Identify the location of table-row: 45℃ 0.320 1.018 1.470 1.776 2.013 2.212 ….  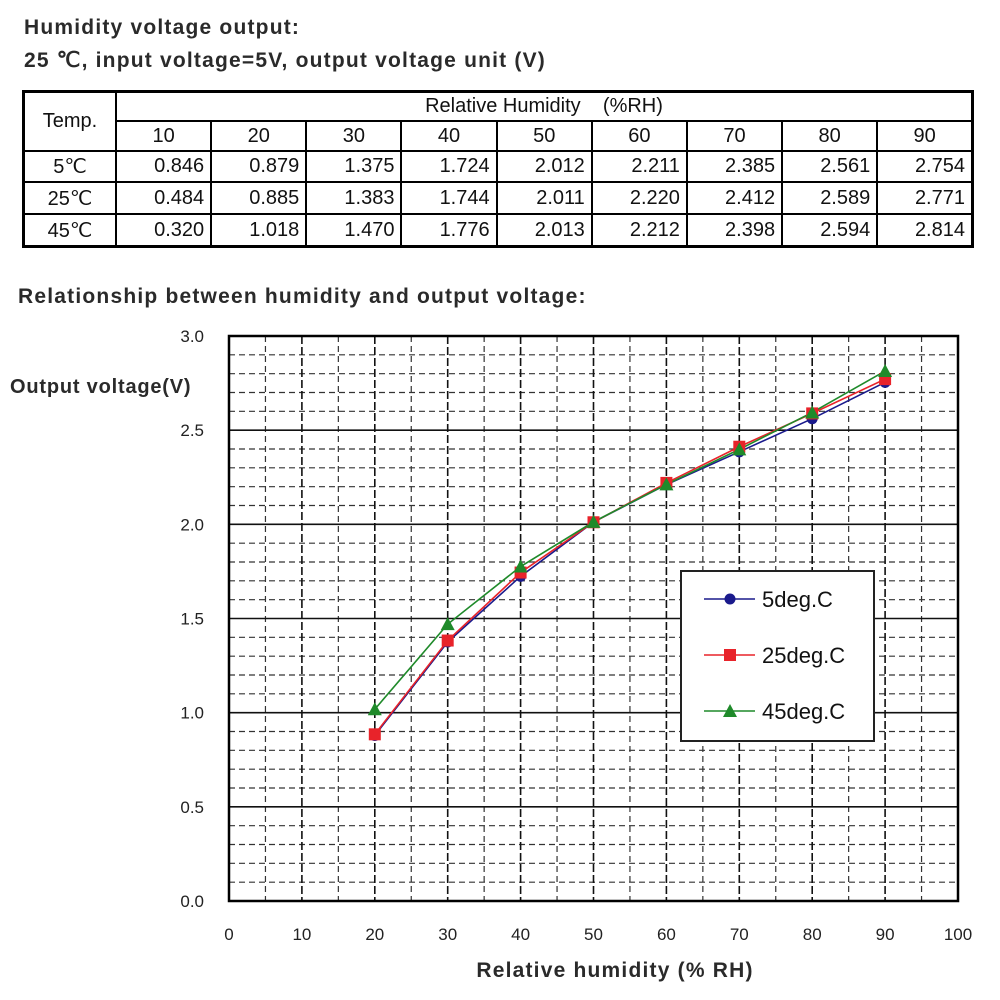
(498, 230).